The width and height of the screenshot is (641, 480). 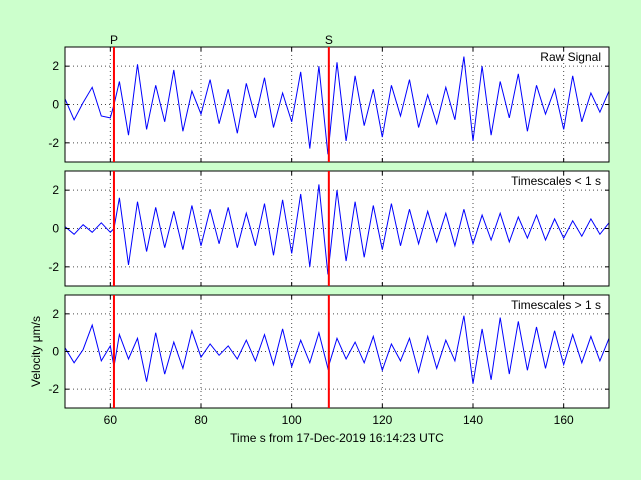 What do you see at coordinates (36, 351) in the screenshot?
I see `y-axis-label: Velocity μm/s` at bounding box center [36, 351].